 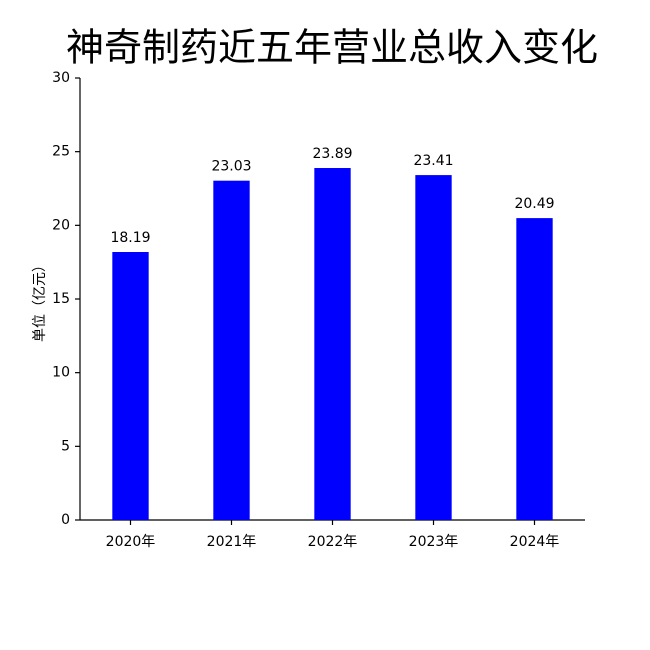 What do you see at coordinates (61, 299) in the screenshot?
I see `y-tick-label: 15` at bounding box center [61, 299].